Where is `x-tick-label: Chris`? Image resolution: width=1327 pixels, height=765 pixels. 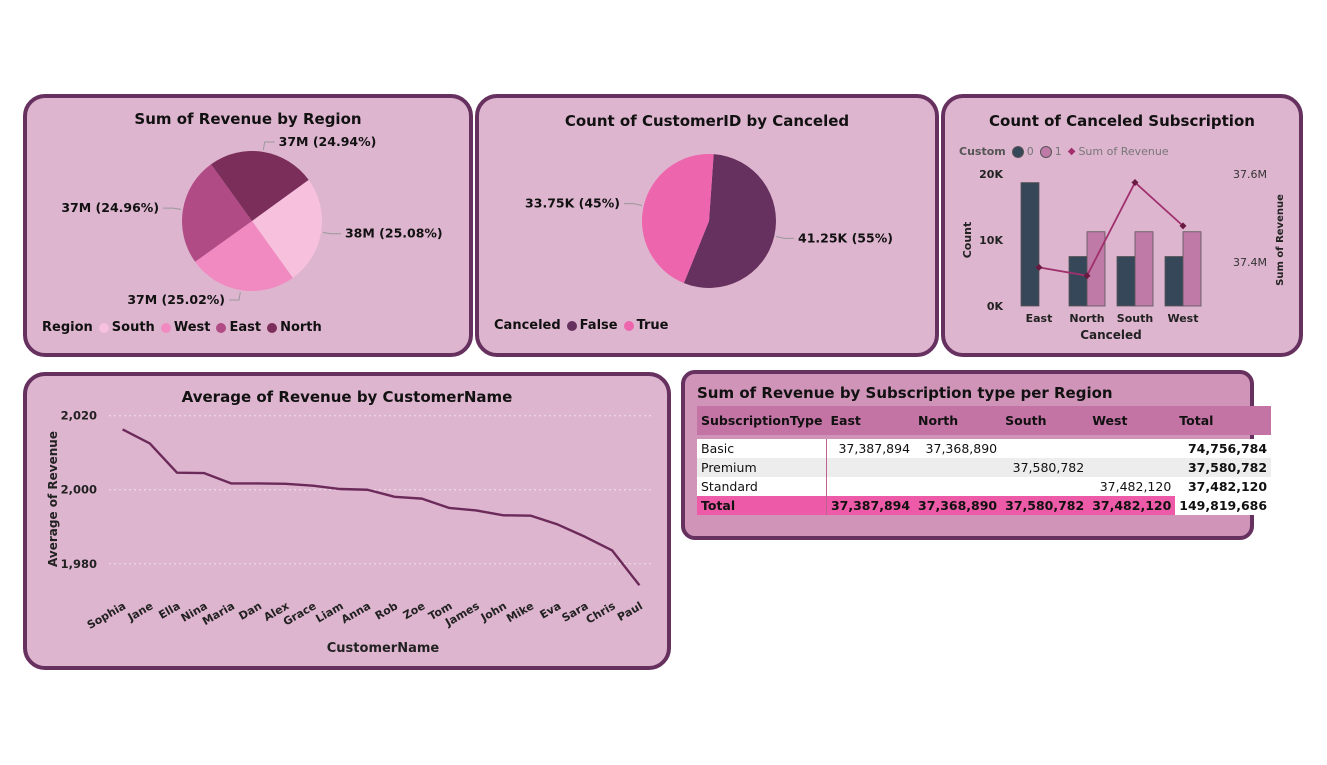 x-tick-label: Chris is located at coordinates (601, 612).